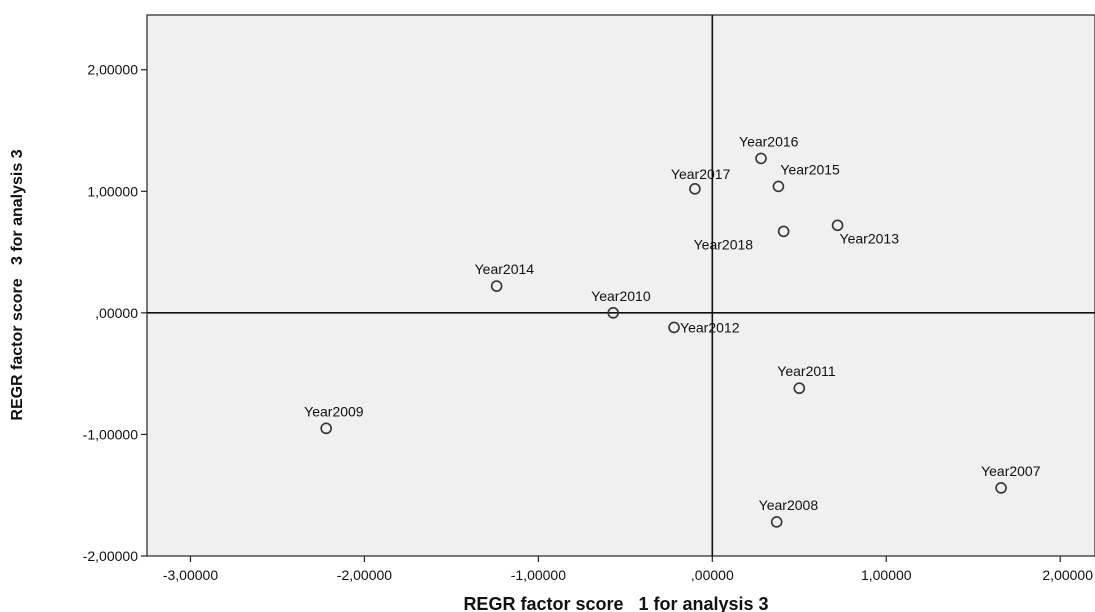 The height and width of the screenshot is (612, 1095). Describe the element at coordinates (505, 269) in the screenshot. I see `point-label: Year2014` at that location.